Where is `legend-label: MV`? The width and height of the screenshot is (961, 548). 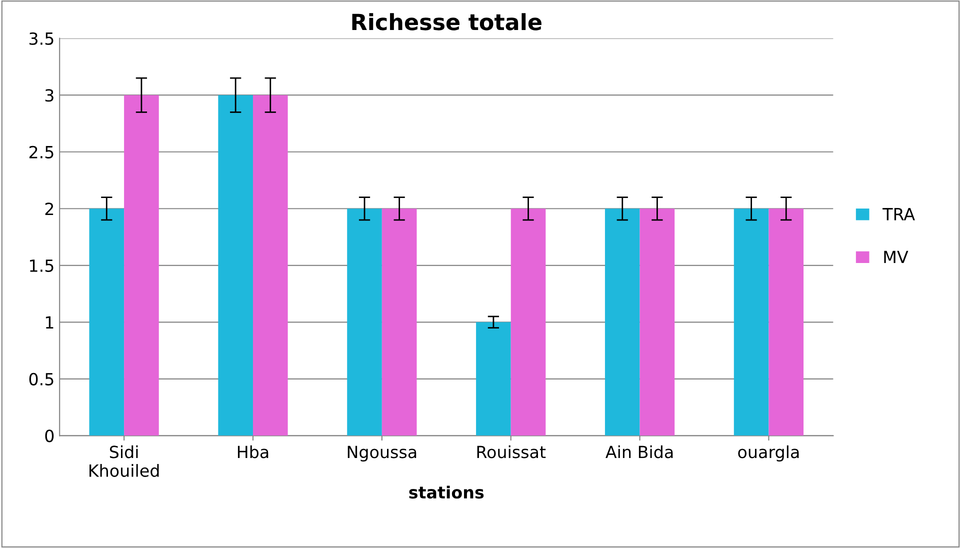
legend-label: MV is located at coordinates (896, 257).